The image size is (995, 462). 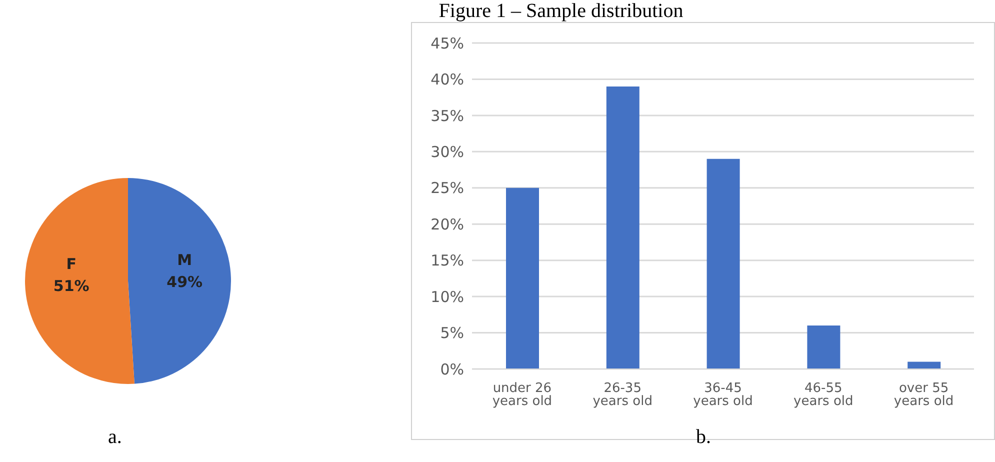 What do you see at coordinates (447, 261) in the screenshot?
I see `y-tick-label: 15%` at bounding box center [447, 261].